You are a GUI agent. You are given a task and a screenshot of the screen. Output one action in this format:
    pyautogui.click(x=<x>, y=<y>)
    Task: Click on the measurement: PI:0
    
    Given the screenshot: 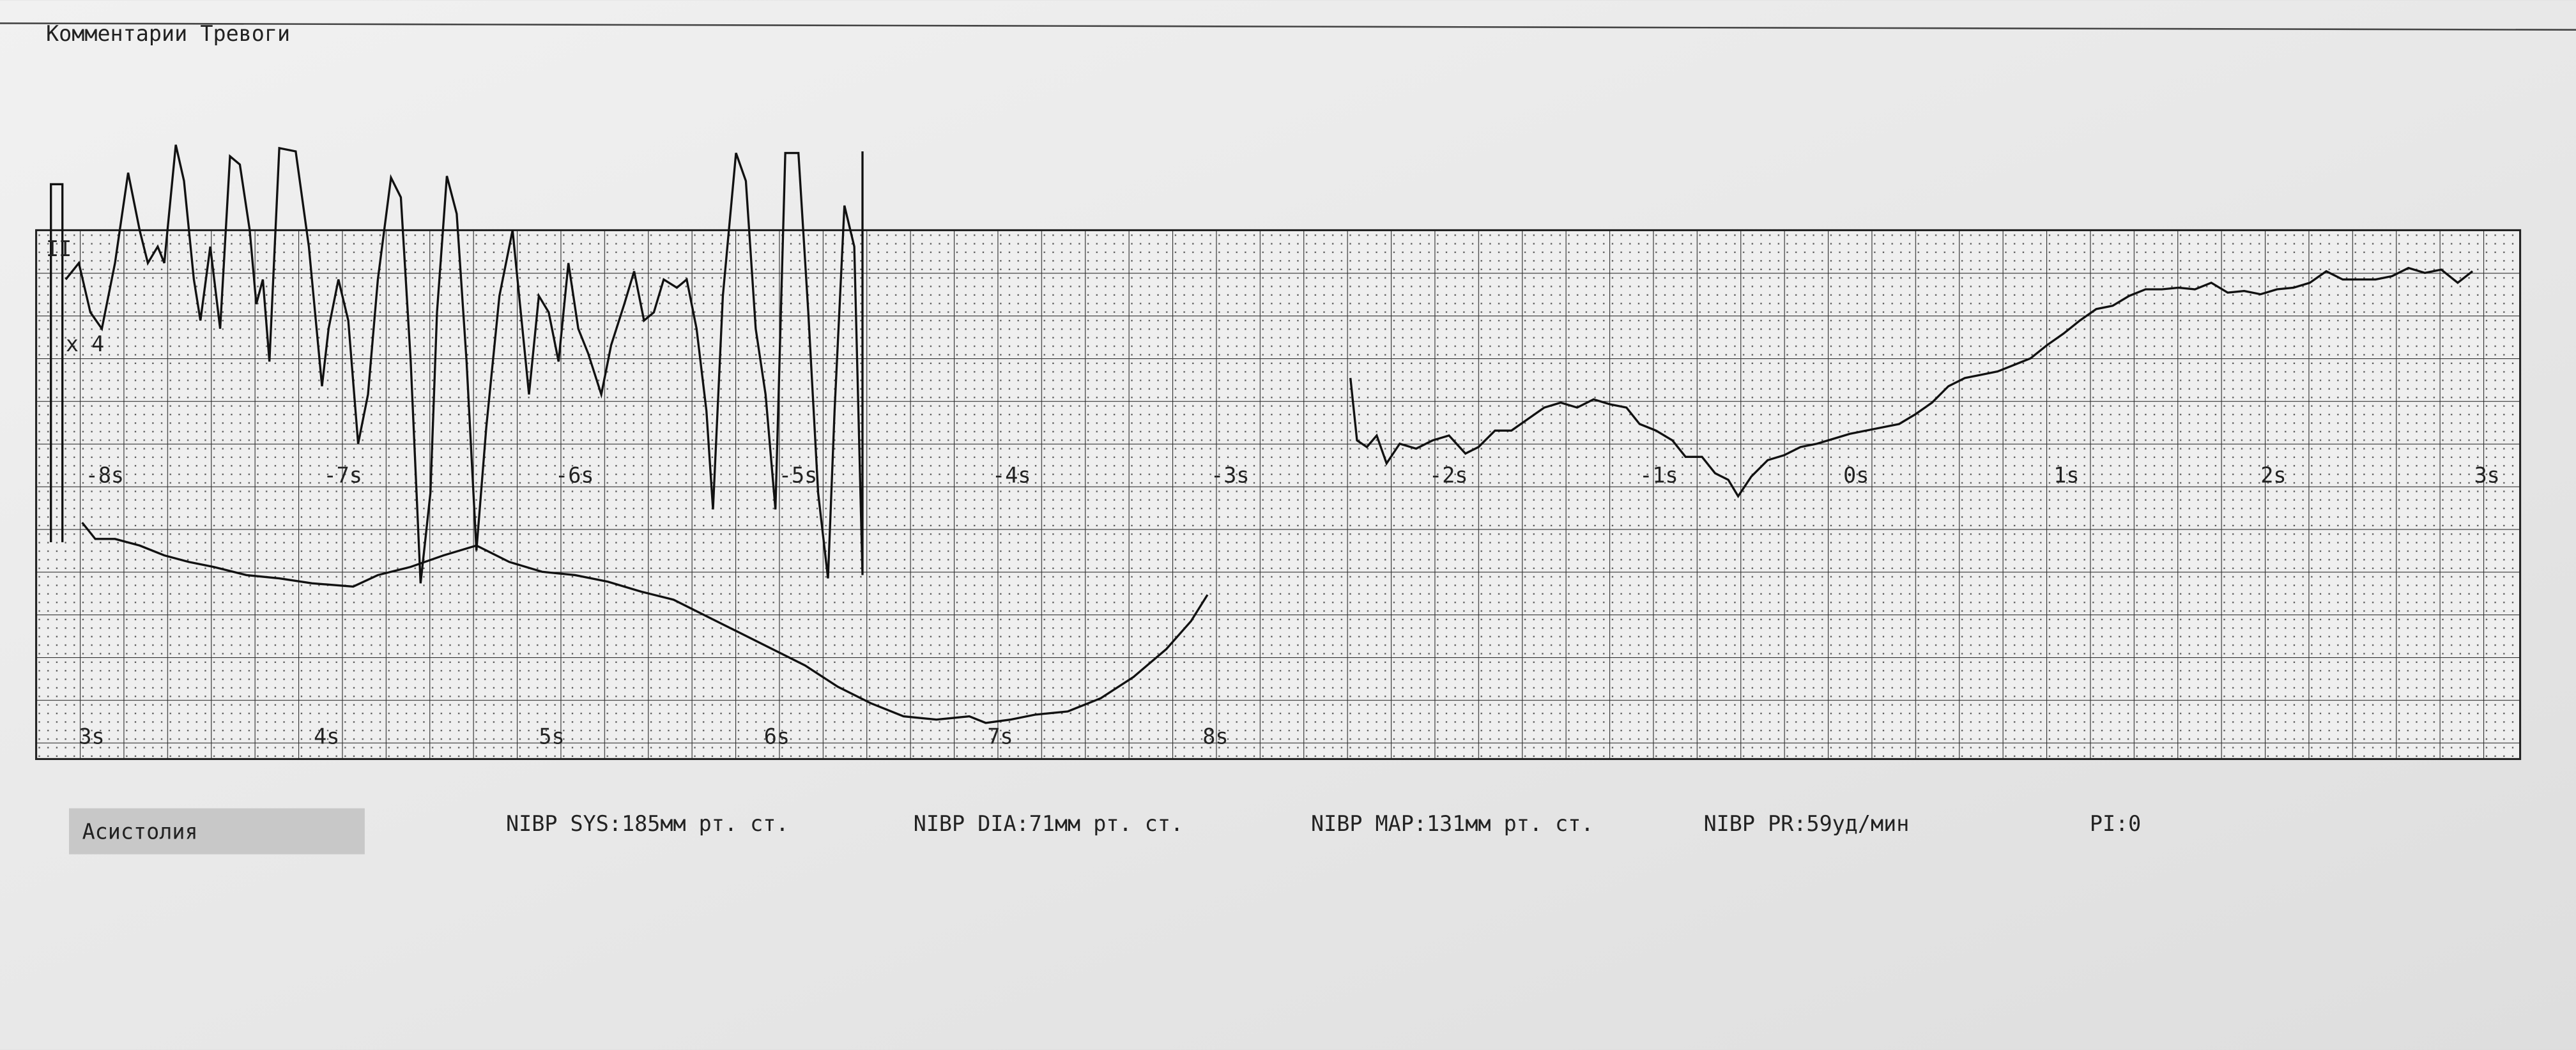 What is the action you would take?
    pyautogui.click(x=2115, y=823)
    